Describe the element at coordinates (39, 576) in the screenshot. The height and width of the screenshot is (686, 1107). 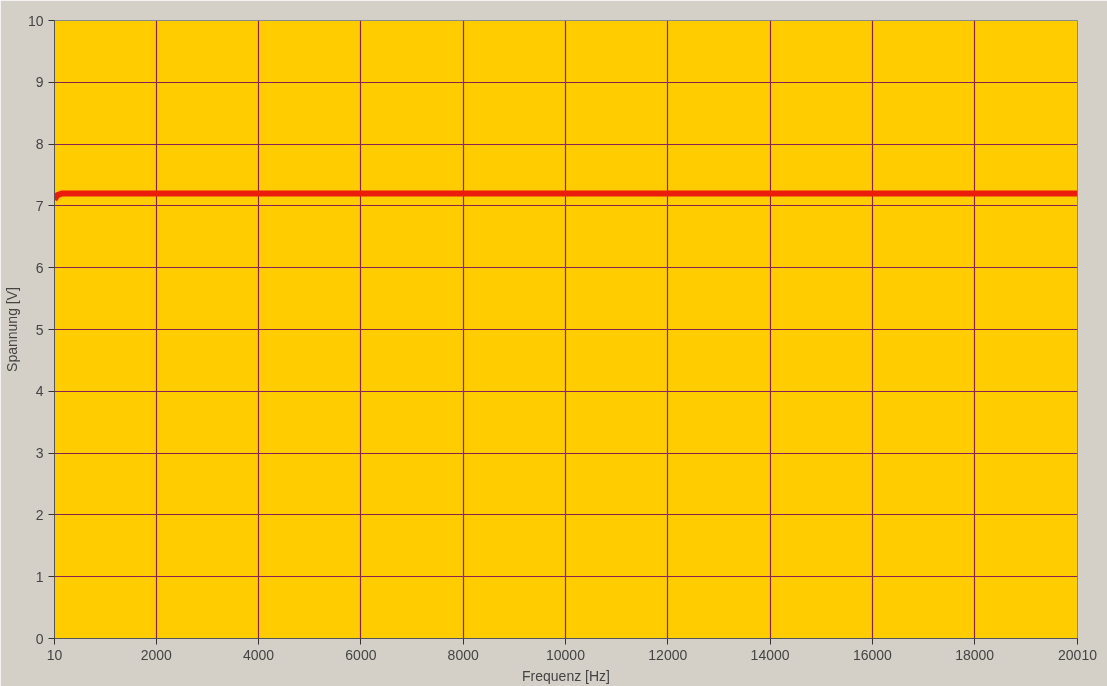
I see `y-tick-label: 1` at that location.